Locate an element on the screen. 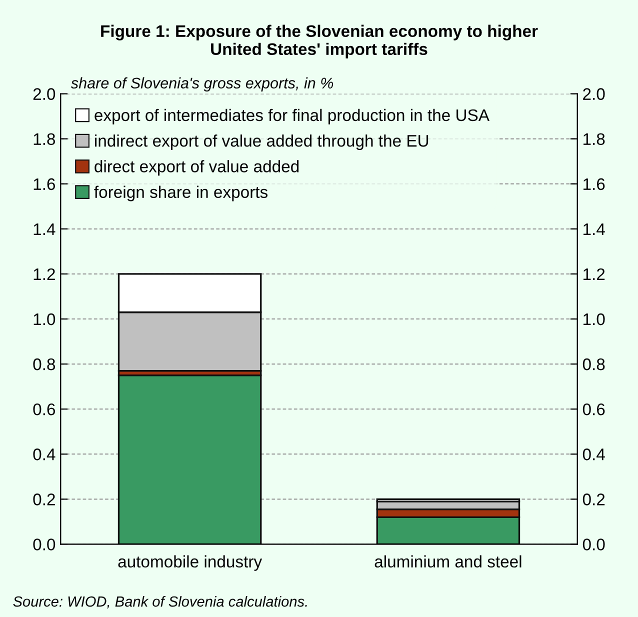  x-tick-label: aluminium and steel is located at coordinates (448, 561).